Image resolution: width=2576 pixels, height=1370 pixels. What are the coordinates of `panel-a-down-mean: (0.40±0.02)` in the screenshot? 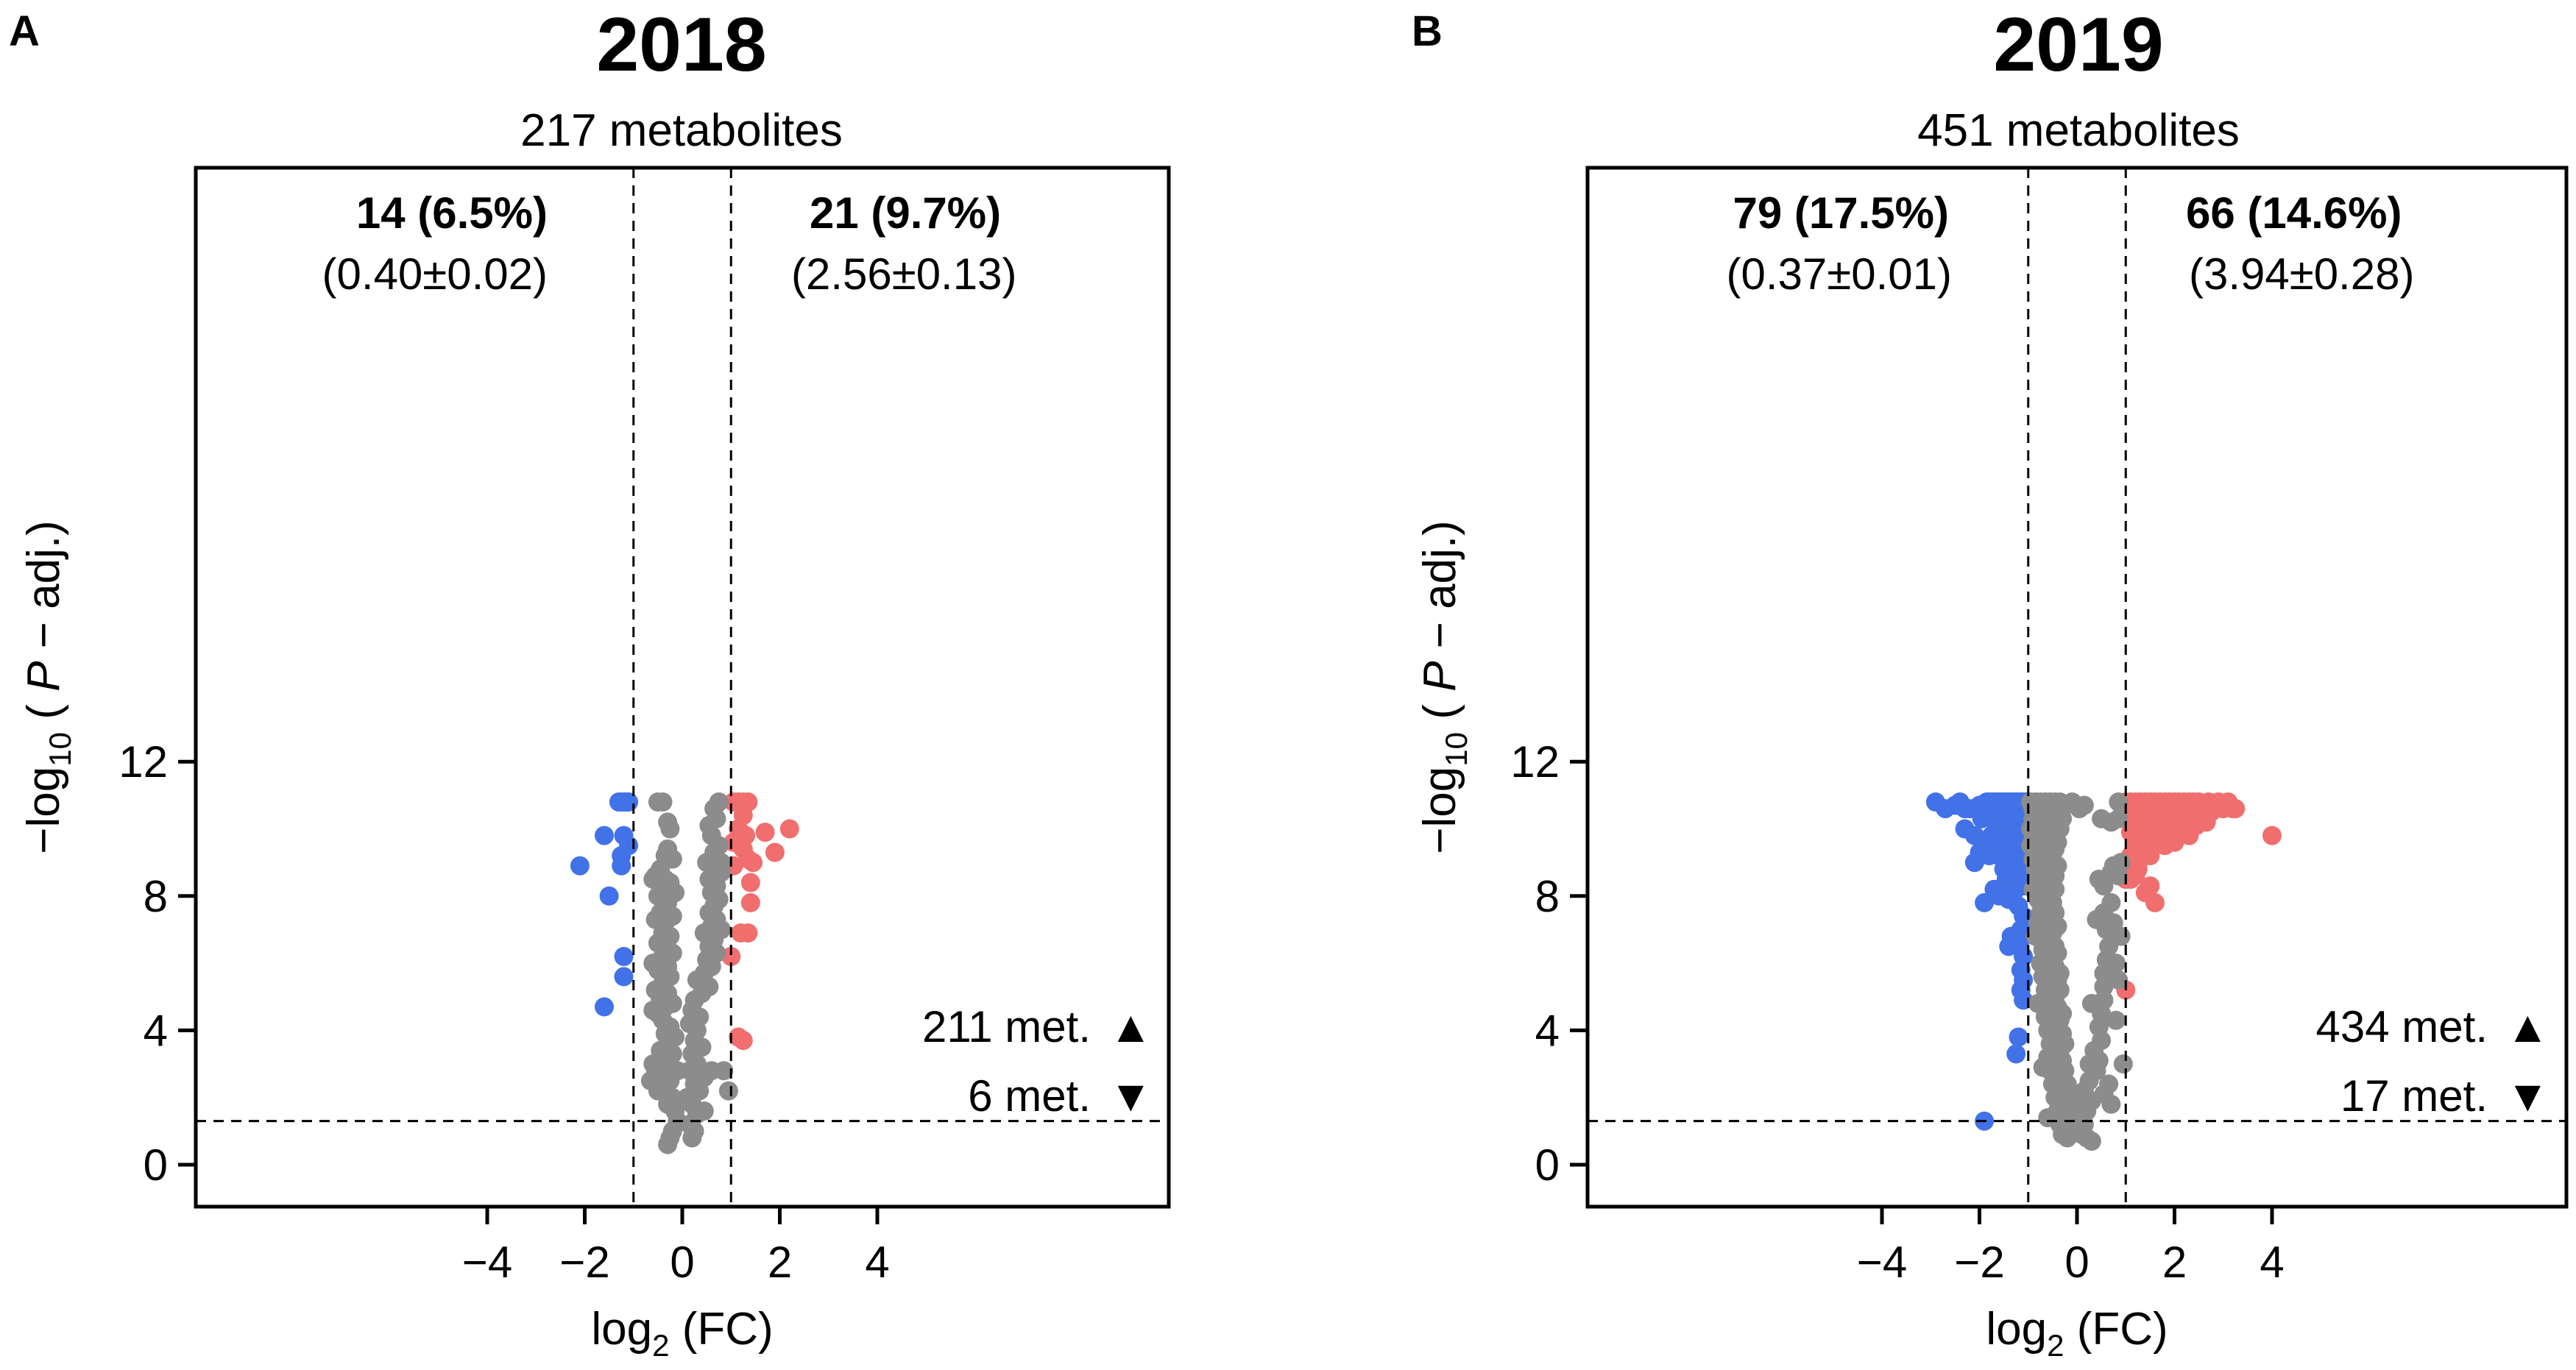 It's located at (435, 274).